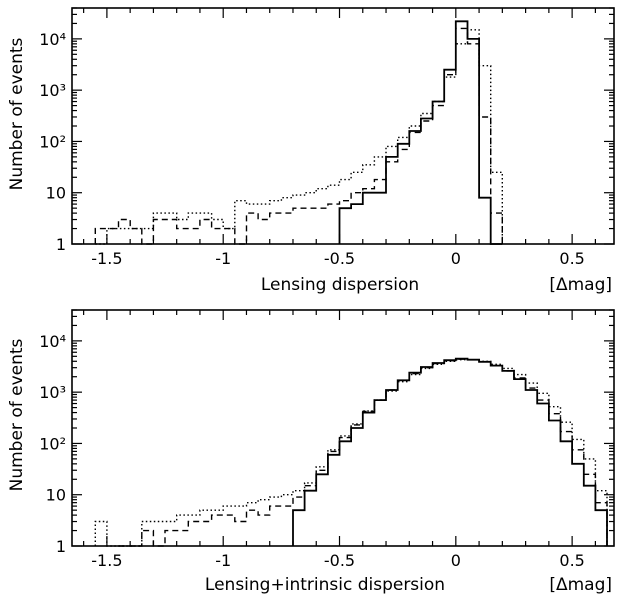 Image resolution: width=618 pixels, height=602 pixels. I want to click on x-axis-label: Lensing+intrinsic dispersion, so click(325, 585).